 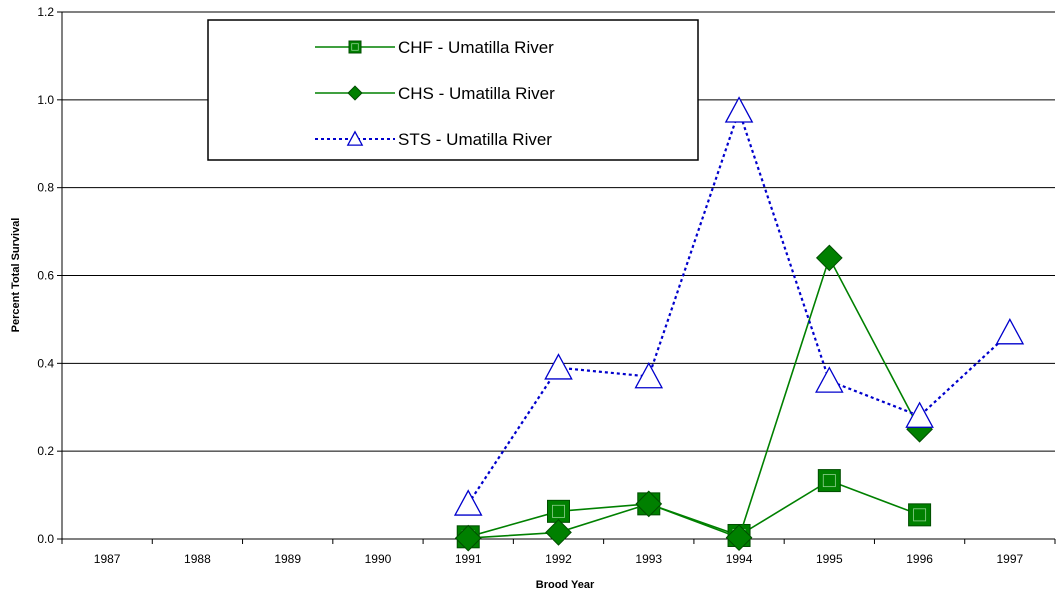 What do you see at coordinates (649, 504) in the screenshot?
I see `data-point-1-1993` at bounding box center [649, 504].